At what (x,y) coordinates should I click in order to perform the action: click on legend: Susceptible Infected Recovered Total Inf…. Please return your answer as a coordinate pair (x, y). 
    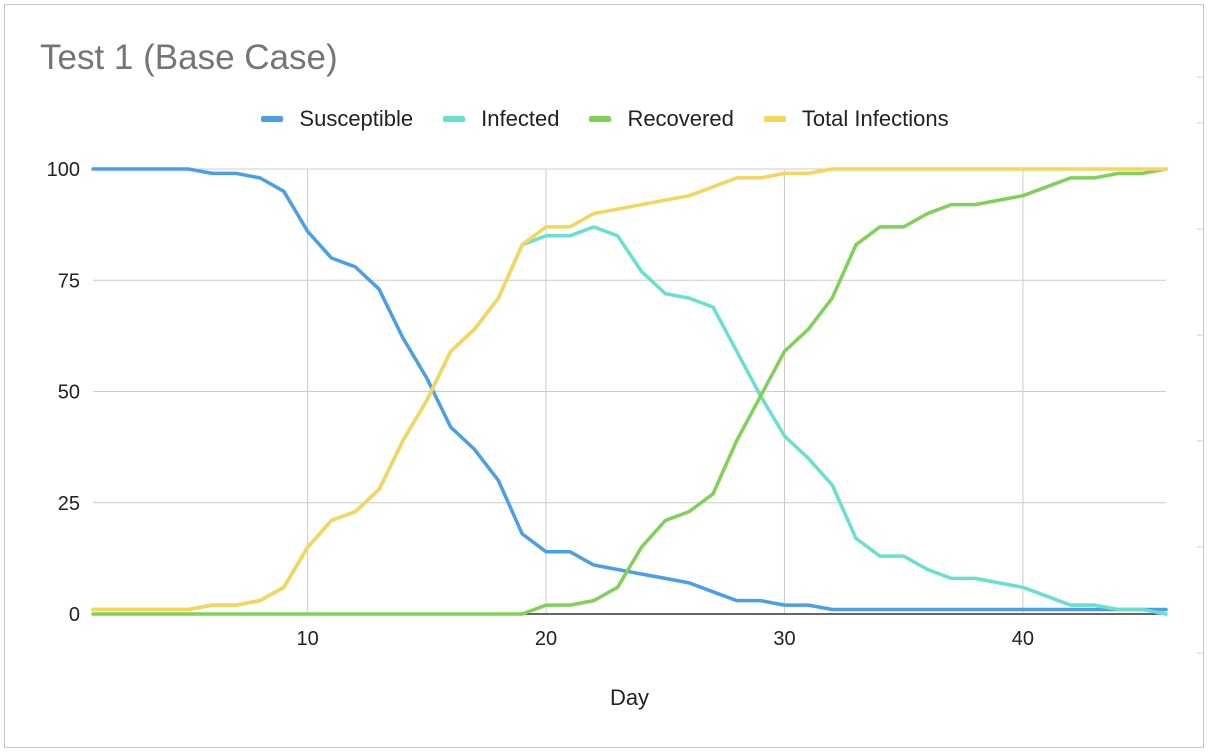
    Looking at the image, I should click on (605, 119).